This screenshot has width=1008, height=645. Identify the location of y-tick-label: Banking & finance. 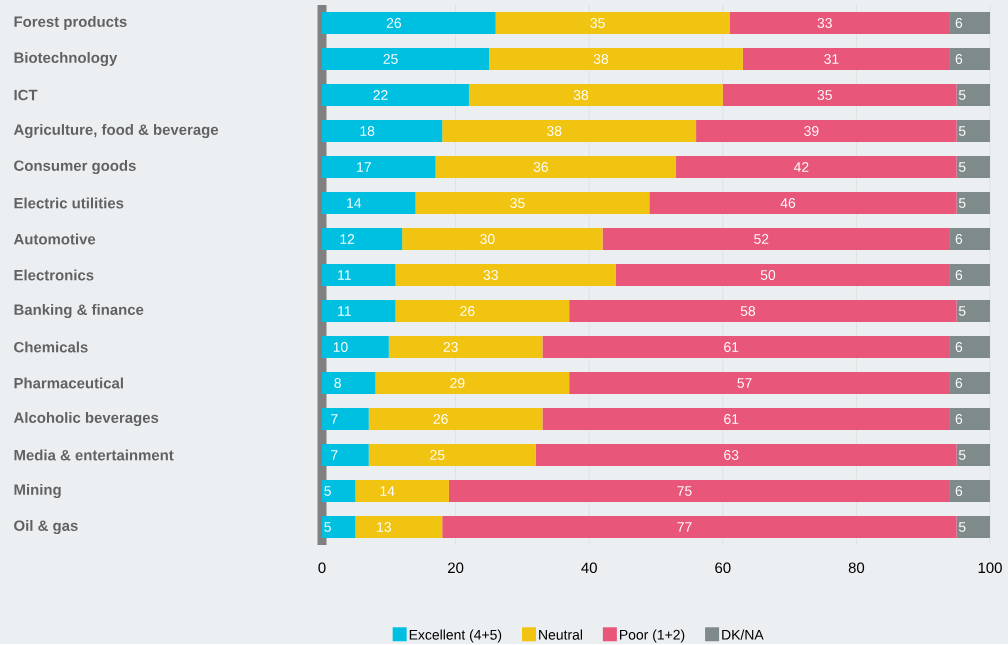
(79, 310).